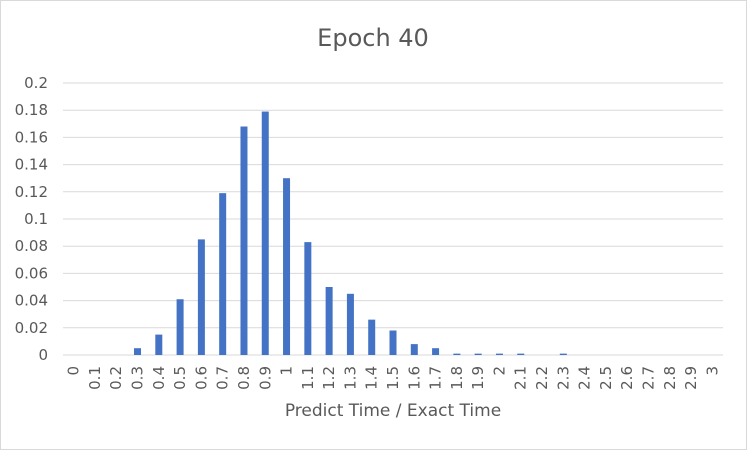 The image size is (747, 450). What do you see at coordinates (74, 371) in the screenshot?
I see `x-tick-label: 0` at bounding box center [74, 371].